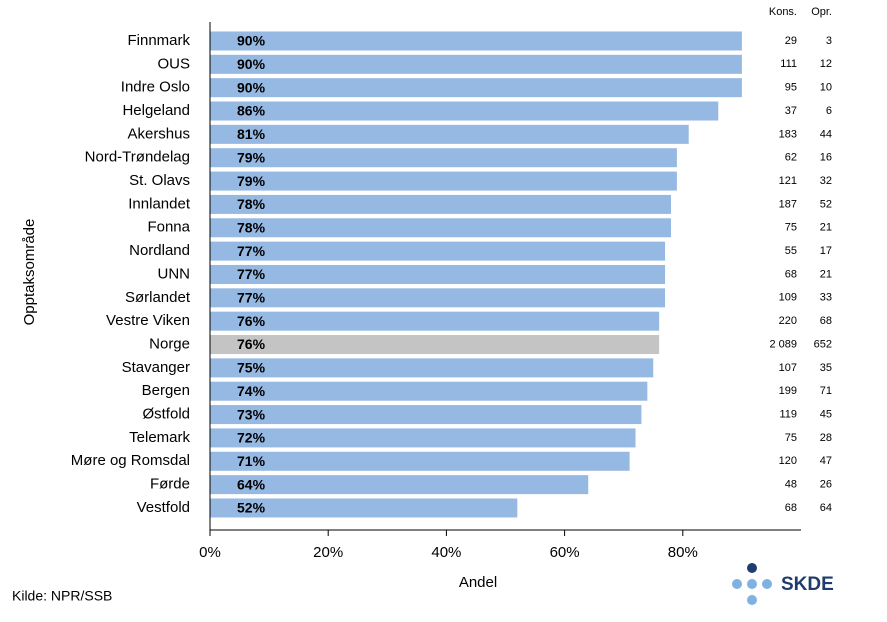  Describe the element at coordinates (788, 414) in the screenshot. I see `table-cell: 119` at that location.